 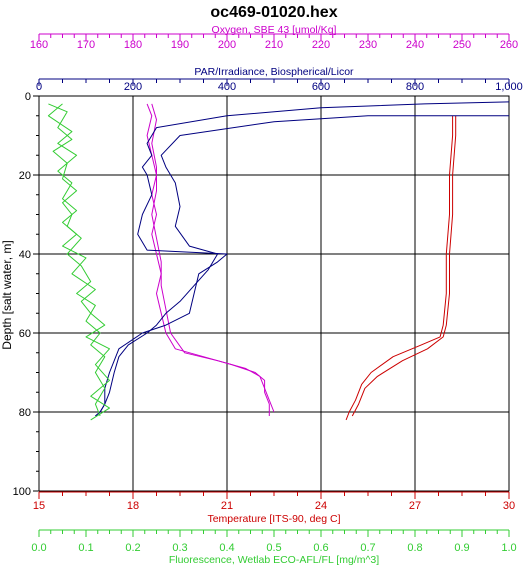 I want to click on oxygen-tick-label: 200, so click(x=227, y=45).